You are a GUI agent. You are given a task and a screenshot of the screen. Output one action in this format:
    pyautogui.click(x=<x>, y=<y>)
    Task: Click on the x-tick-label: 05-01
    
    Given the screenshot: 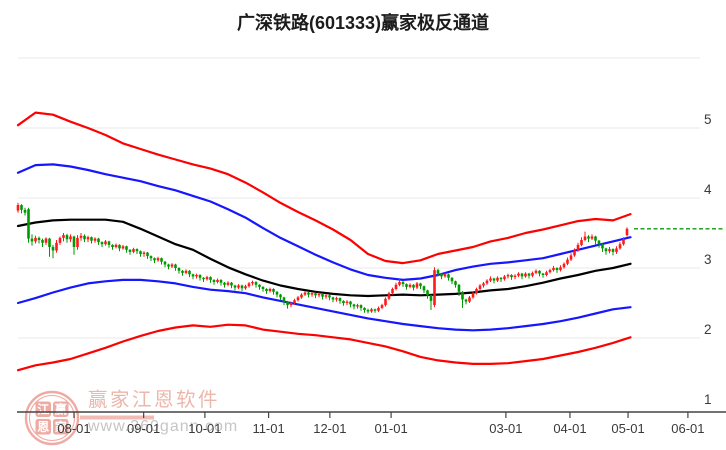 What is the action you would take?
    pyautogui.click(x=627, y=428)
    